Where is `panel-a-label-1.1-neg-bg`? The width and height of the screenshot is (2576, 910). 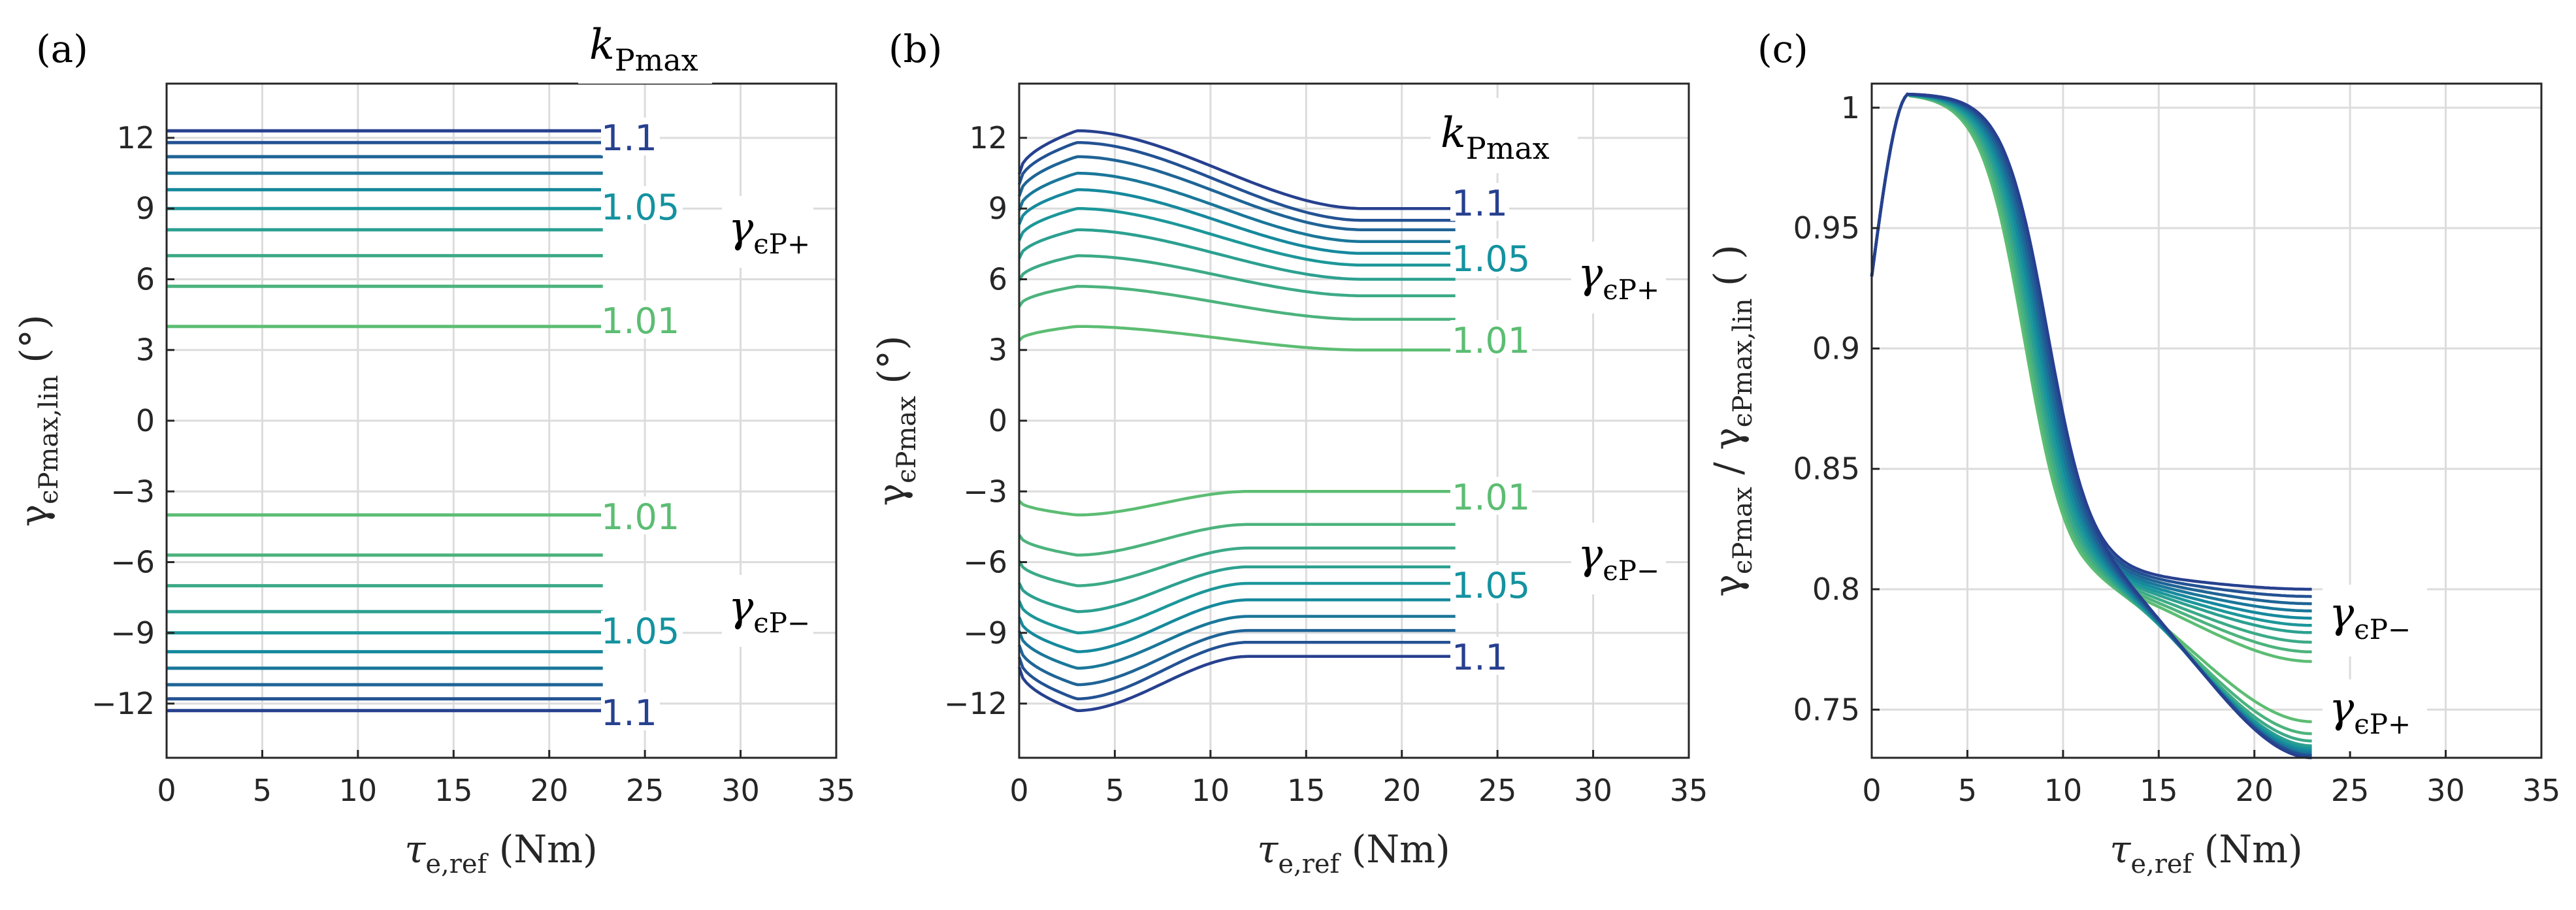
panel-a-label-1.1-neg-bg is located at coordinates (630, 711).